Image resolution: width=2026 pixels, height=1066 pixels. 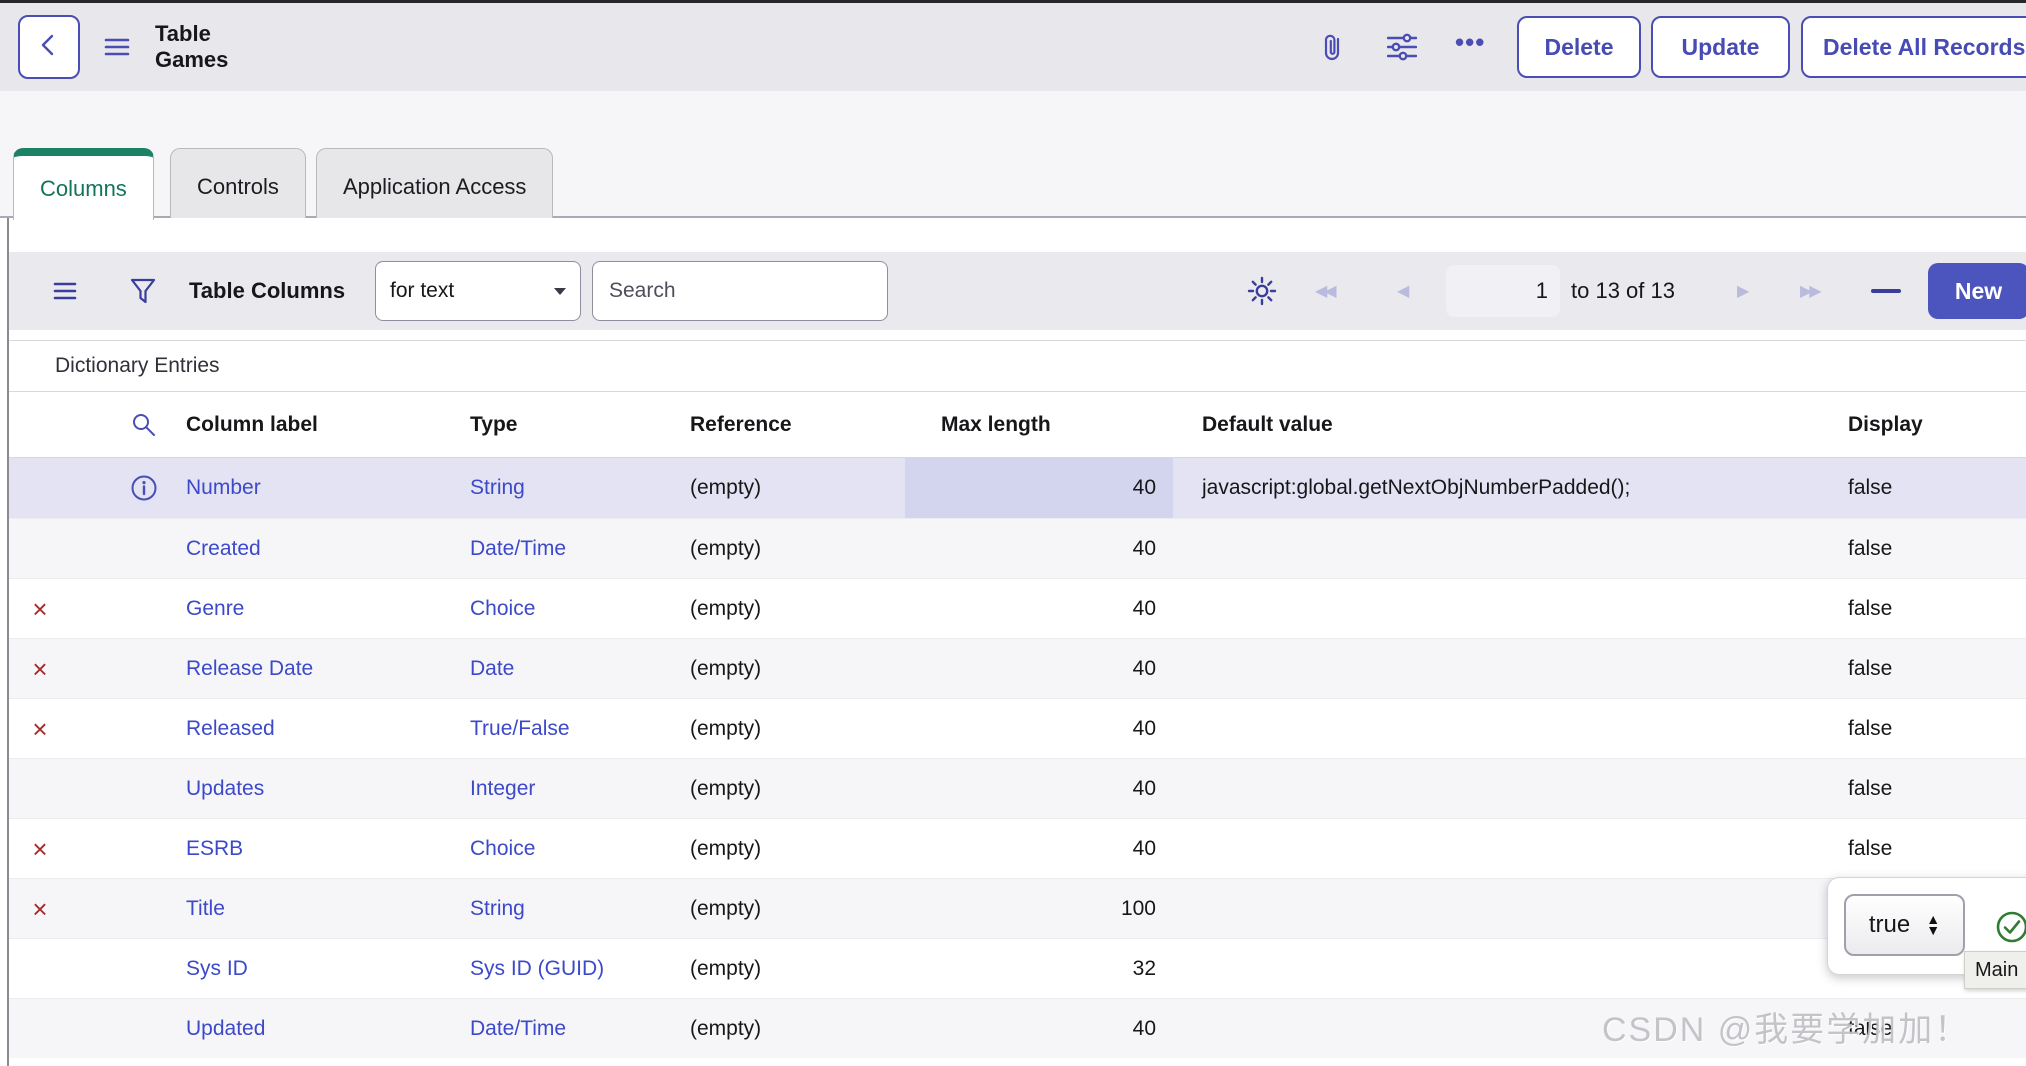 I want to click on cell-type: Sys ID (GUID), so click(x=572, y=969).